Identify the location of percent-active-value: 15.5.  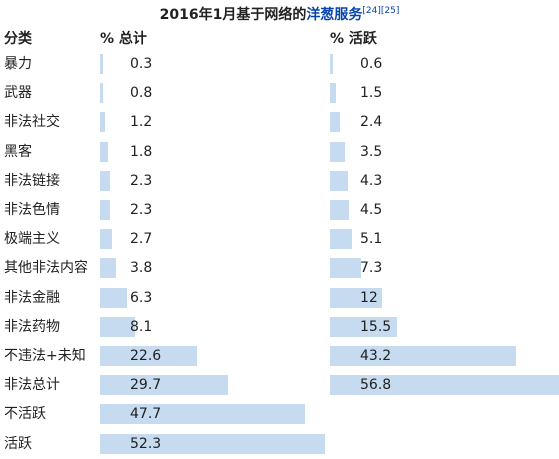
(376, 326).